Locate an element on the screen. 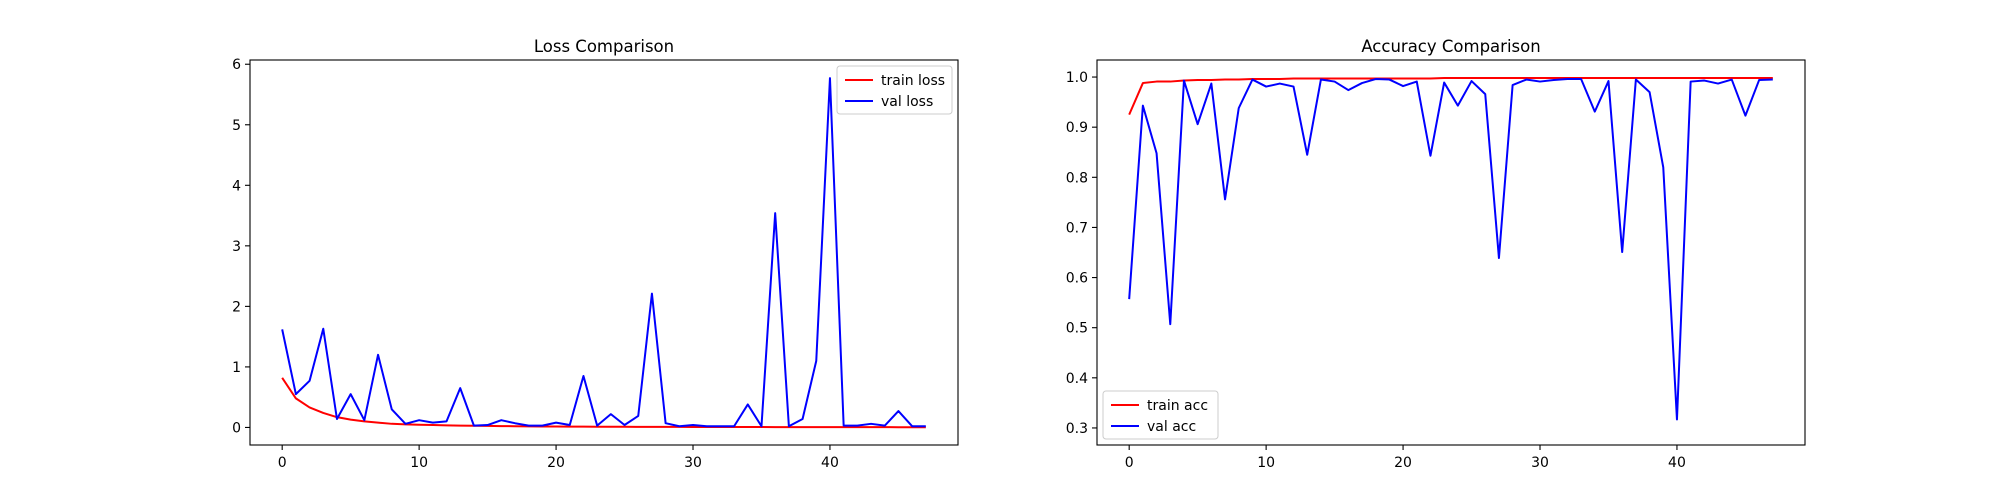 This screenshot has height=500, width=2000. legend-label: val acc is located at coordinates (1171, 427).